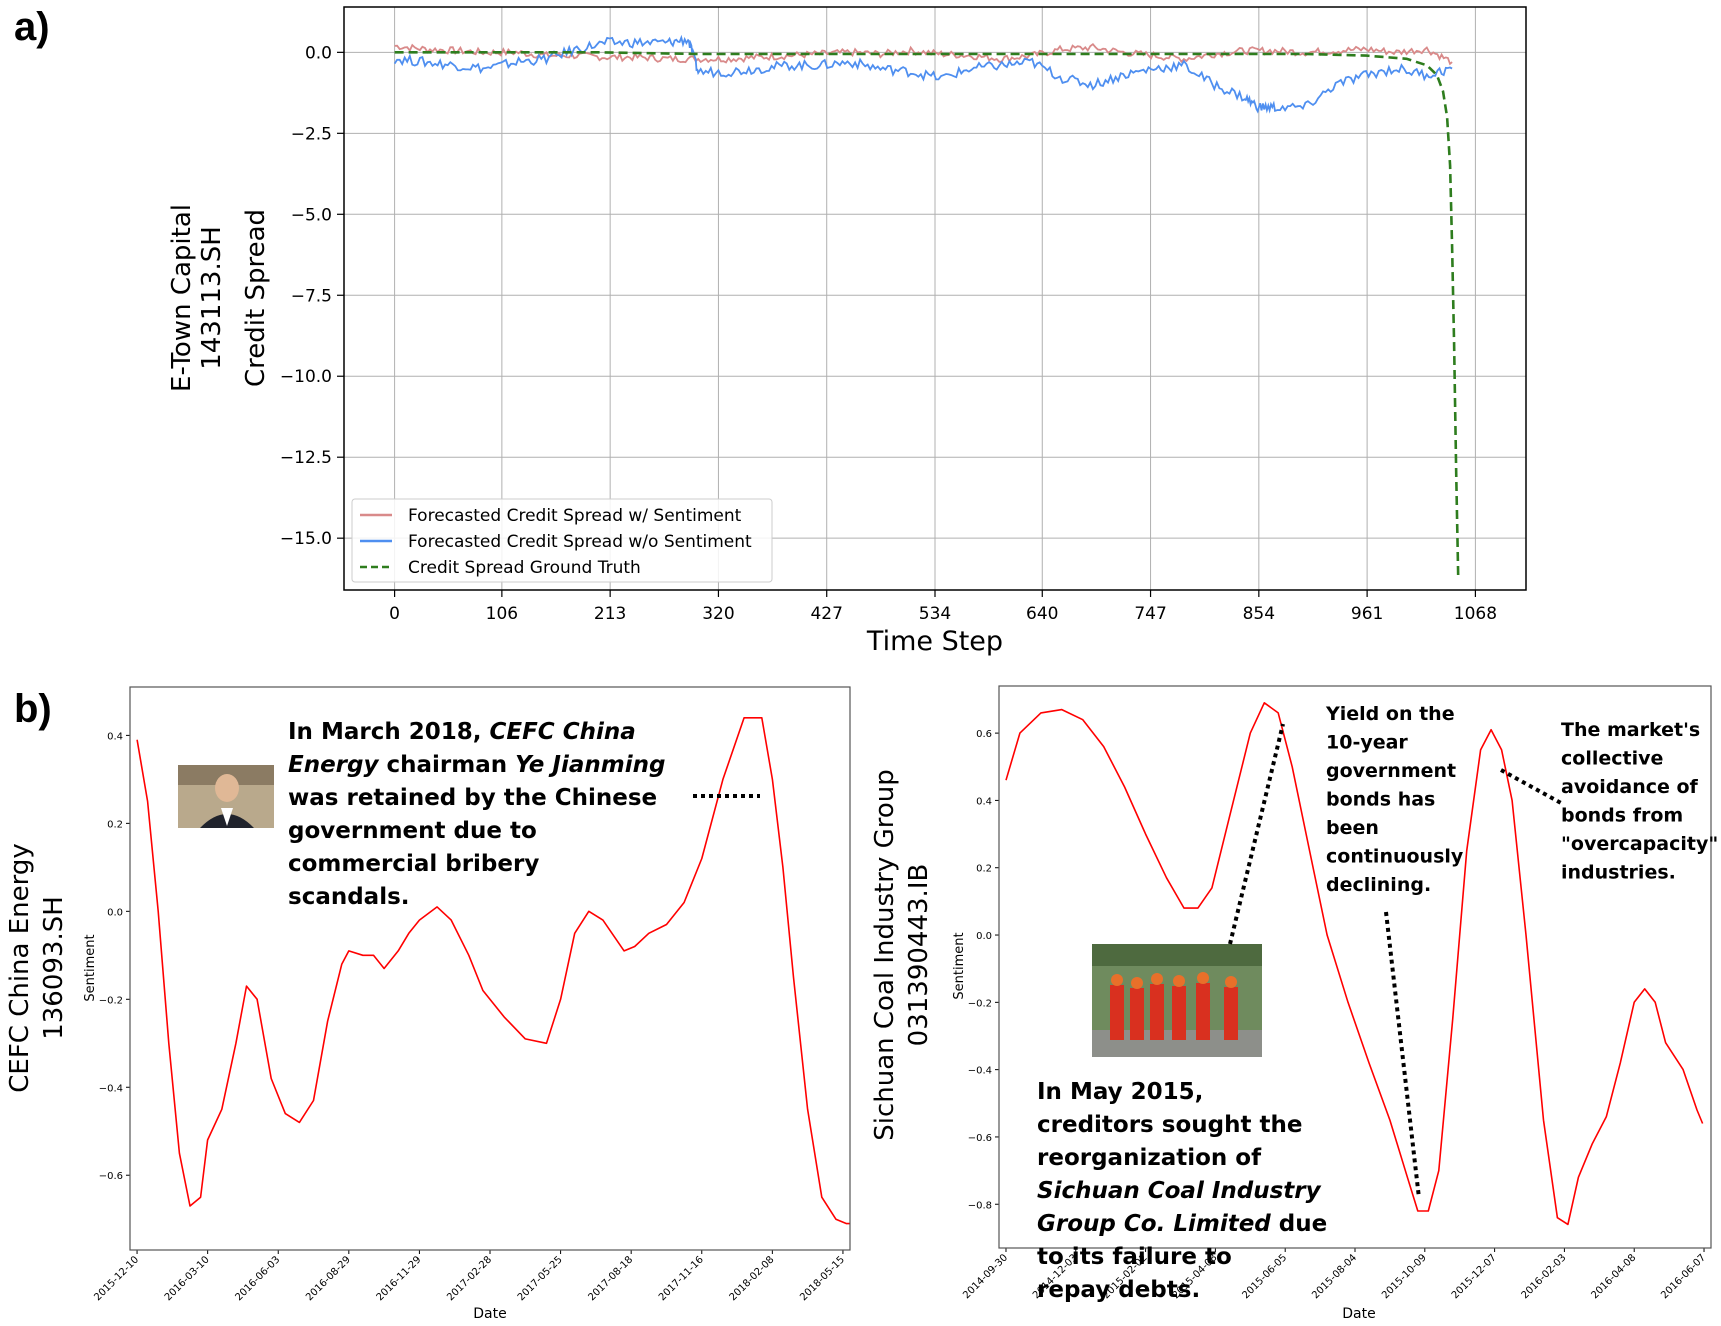  What do you see at coordinates (469, 1278) in the screenshot?
I see `x-tick-label: 2017-02-28` at bounding box center [469, 1278].